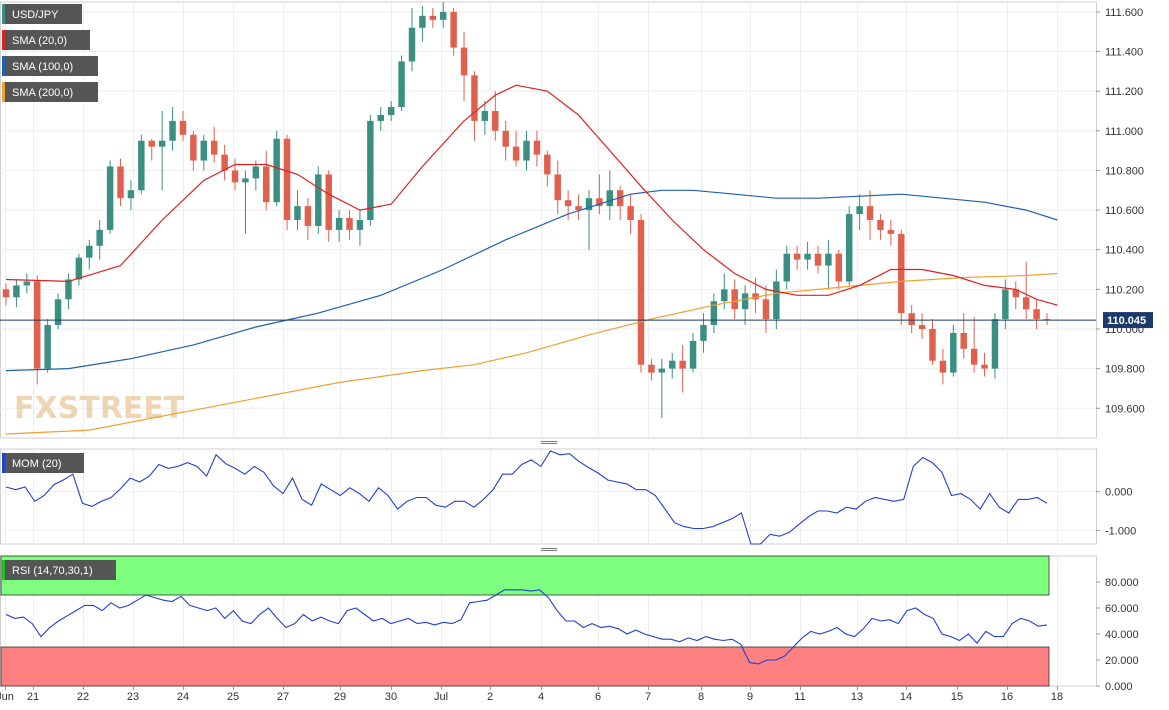 This screenshot has height=710, width=1169. What do you see at coordinates (1124, 171) in the screenshot?
I see `price-y-tick-label-4: 110.800` at bounding box center [1124, 171].